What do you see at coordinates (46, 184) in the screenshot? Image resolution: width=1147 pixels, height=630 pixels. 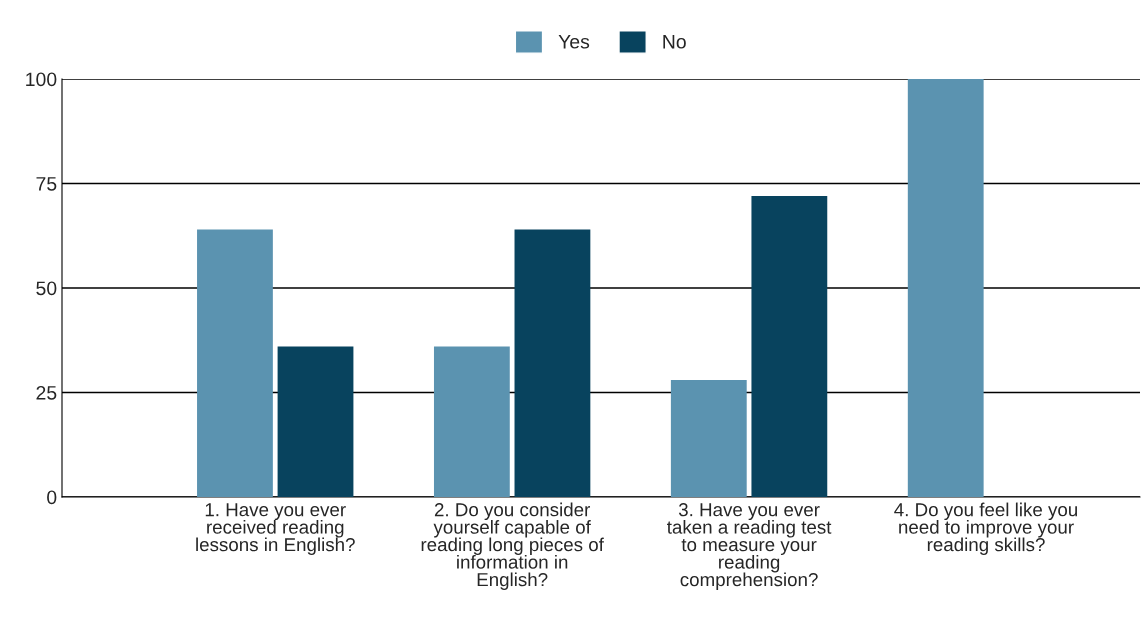 I see `y-tick-label: 75` at bounding box center [46, 184].